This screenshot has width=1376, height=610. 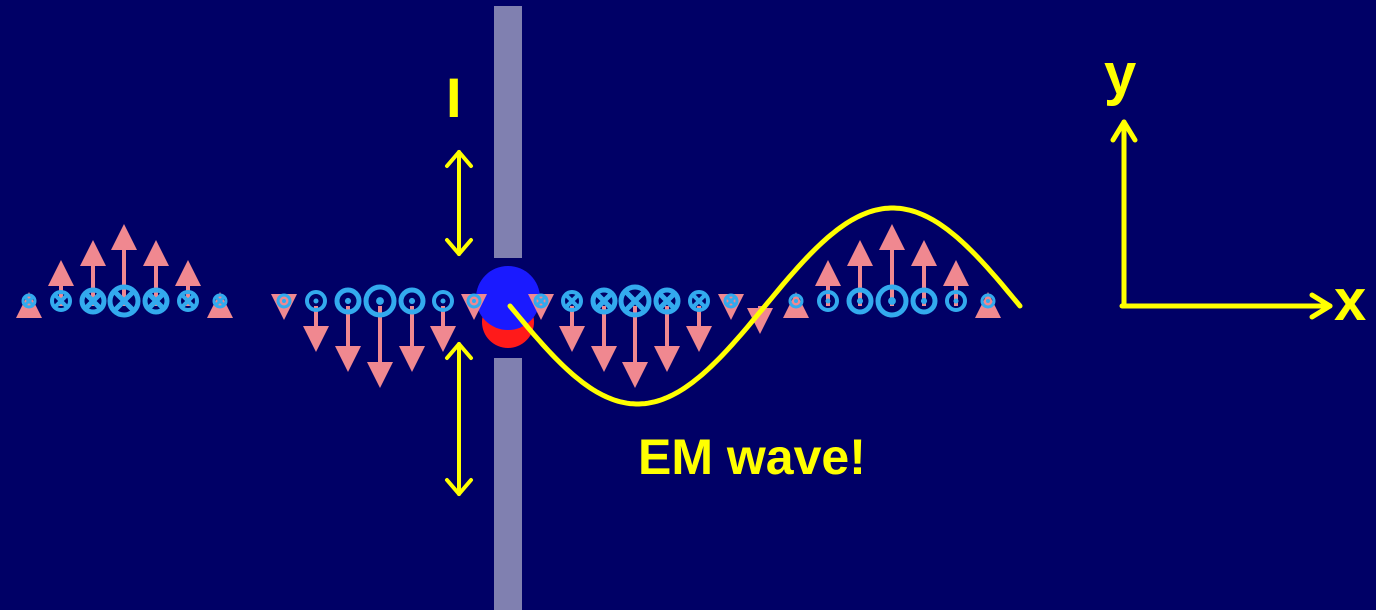 What do you see at coordinates (459, 203) in the screenshot?
I see `current-arrow-upper` at bounding box center [459, 203].